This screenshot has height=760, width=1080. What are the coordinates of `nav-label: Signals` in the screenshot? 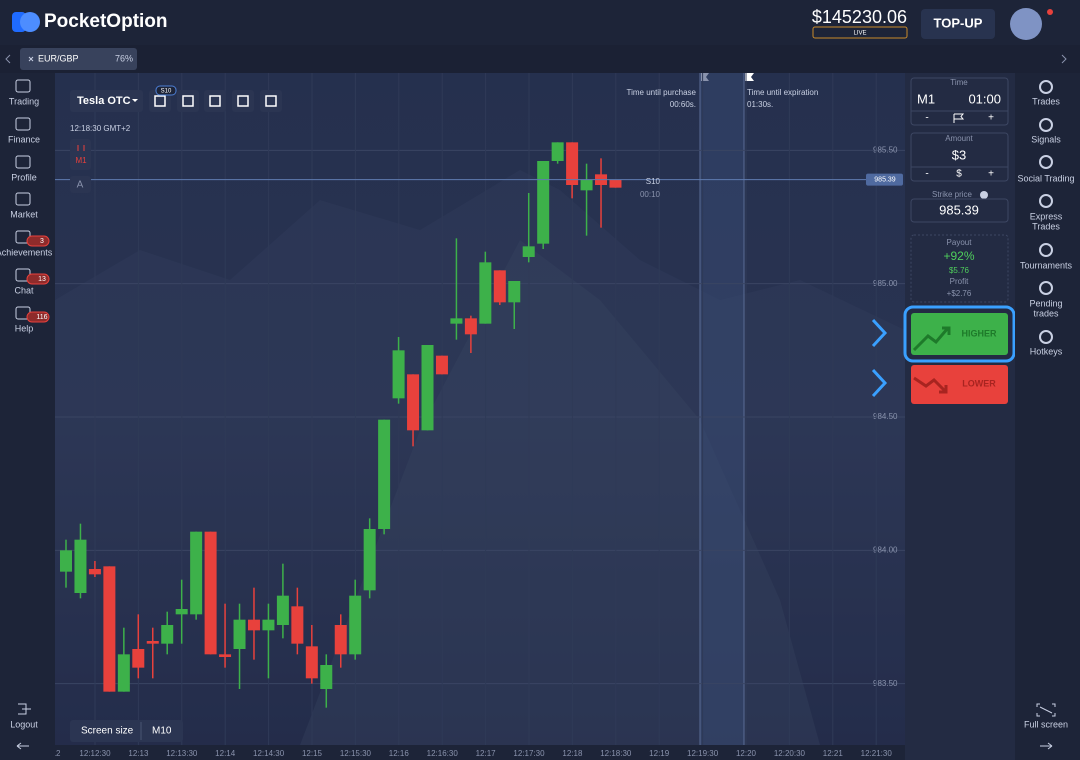 It's located at (1046, 139).